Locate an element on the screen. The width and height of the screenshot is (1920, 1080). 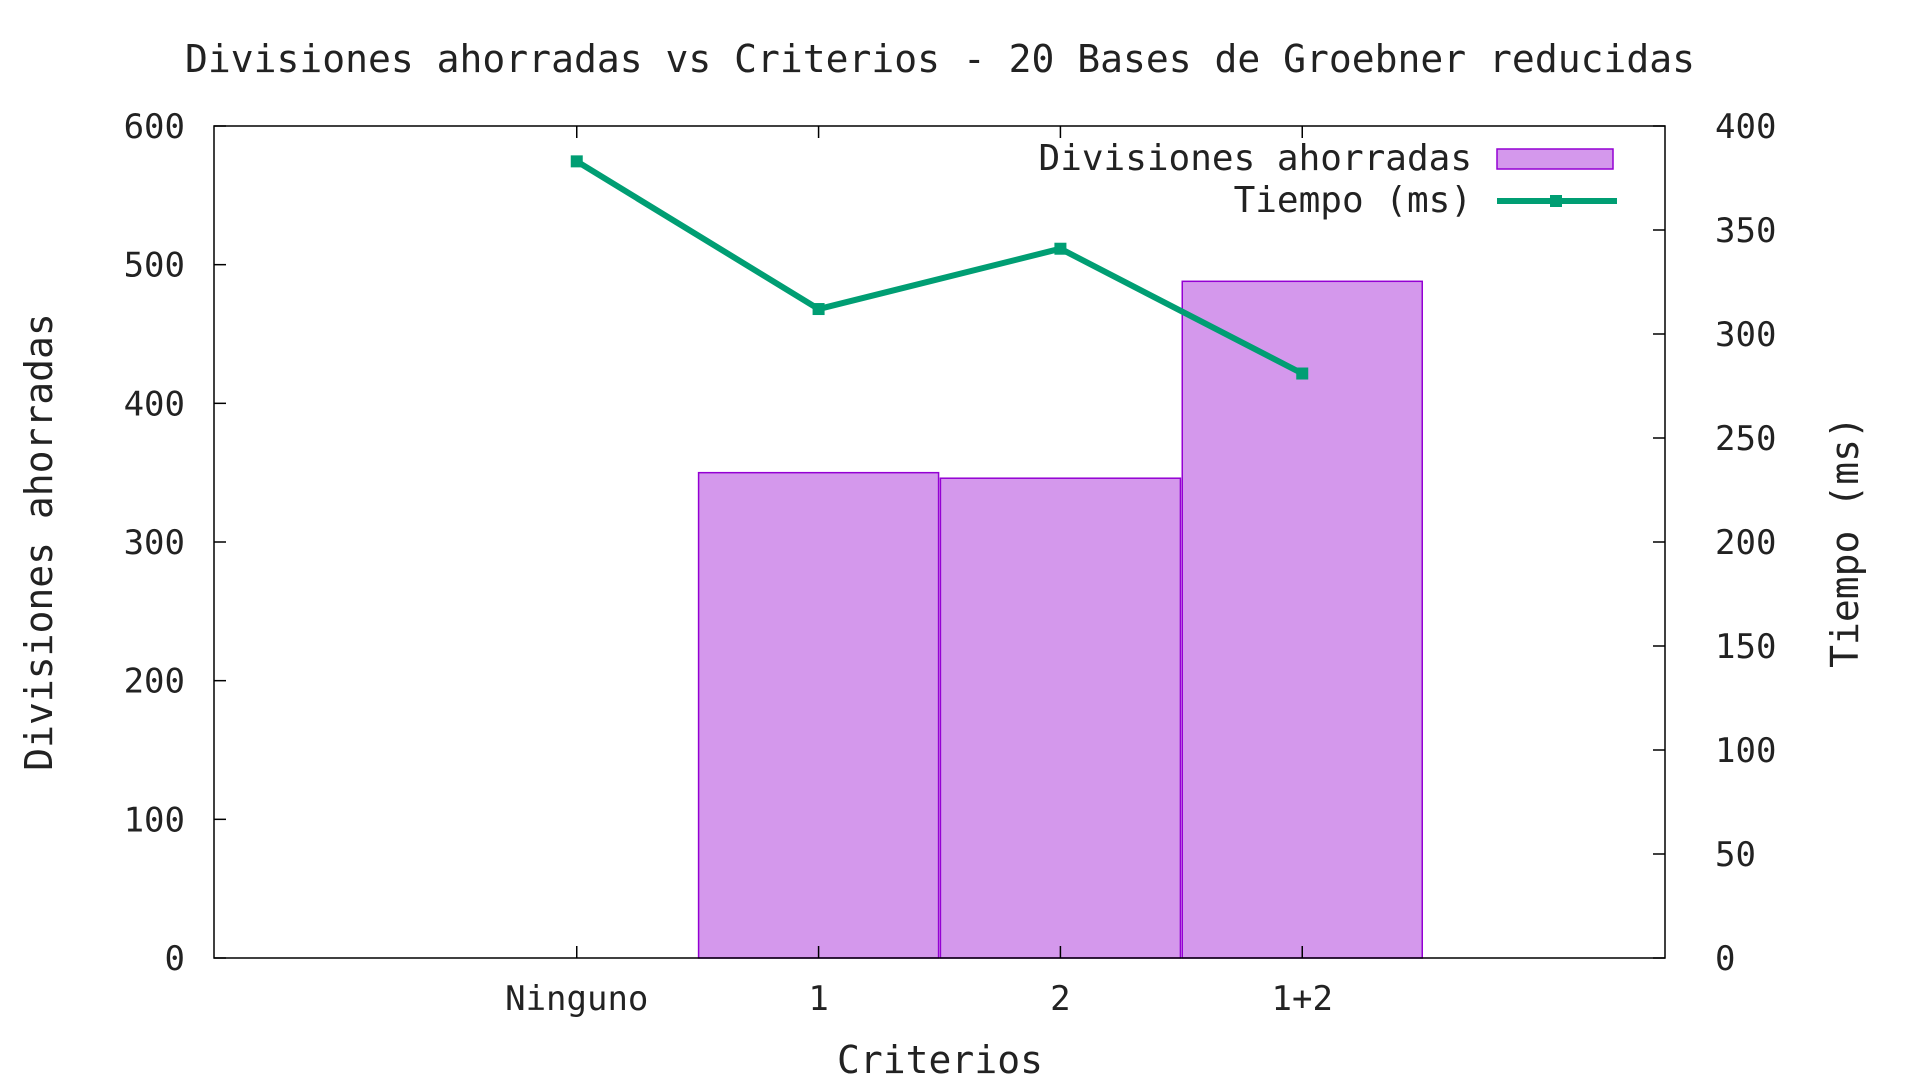
legend: Divisiones ahorradas Tiempo (ms) is located at coordinates (1328, 179).